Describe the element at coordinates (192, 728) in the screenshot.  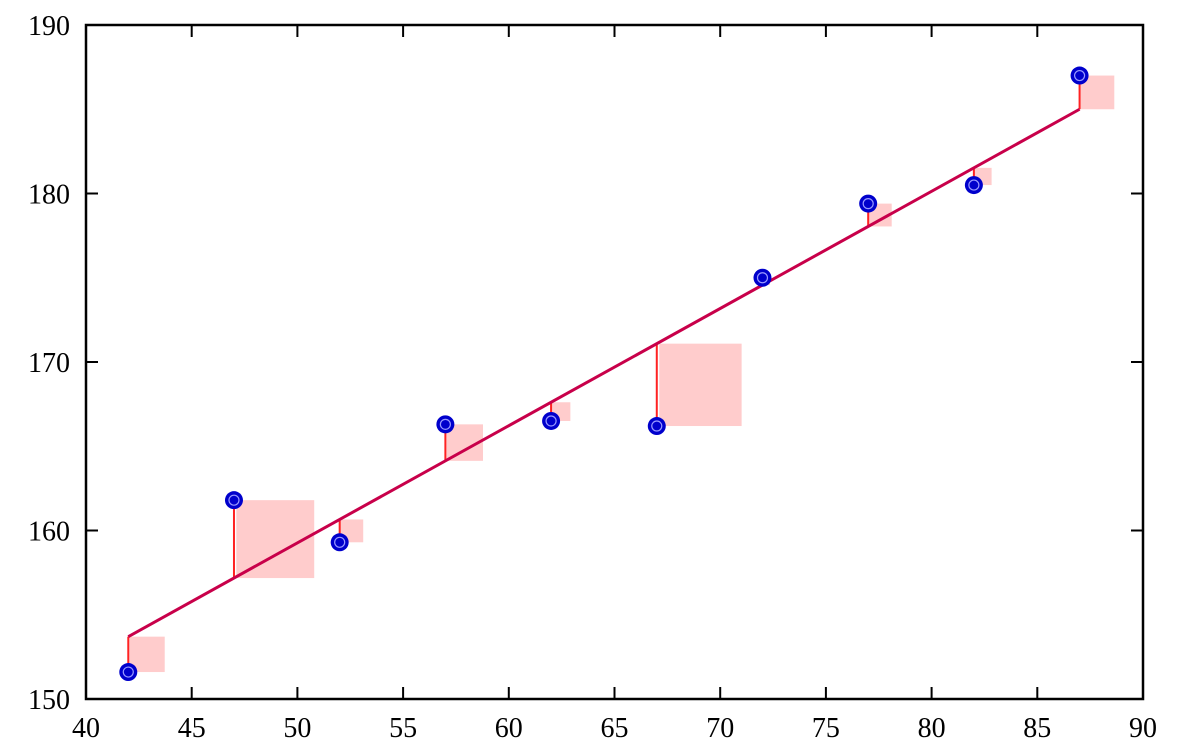
I see `x-tick-label: 45` at that location.